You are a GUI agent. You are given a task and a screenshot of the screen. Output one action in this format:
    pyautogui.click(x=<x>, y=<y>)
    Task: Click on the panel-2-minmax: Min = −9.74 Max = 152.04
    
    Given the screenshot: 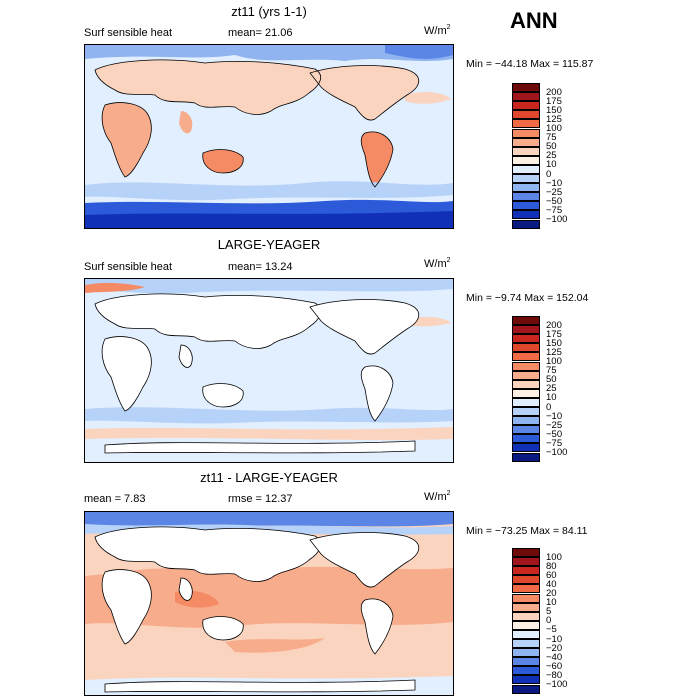 What is the action you would take?
    pyautogui.click(x=527, y=298)
    